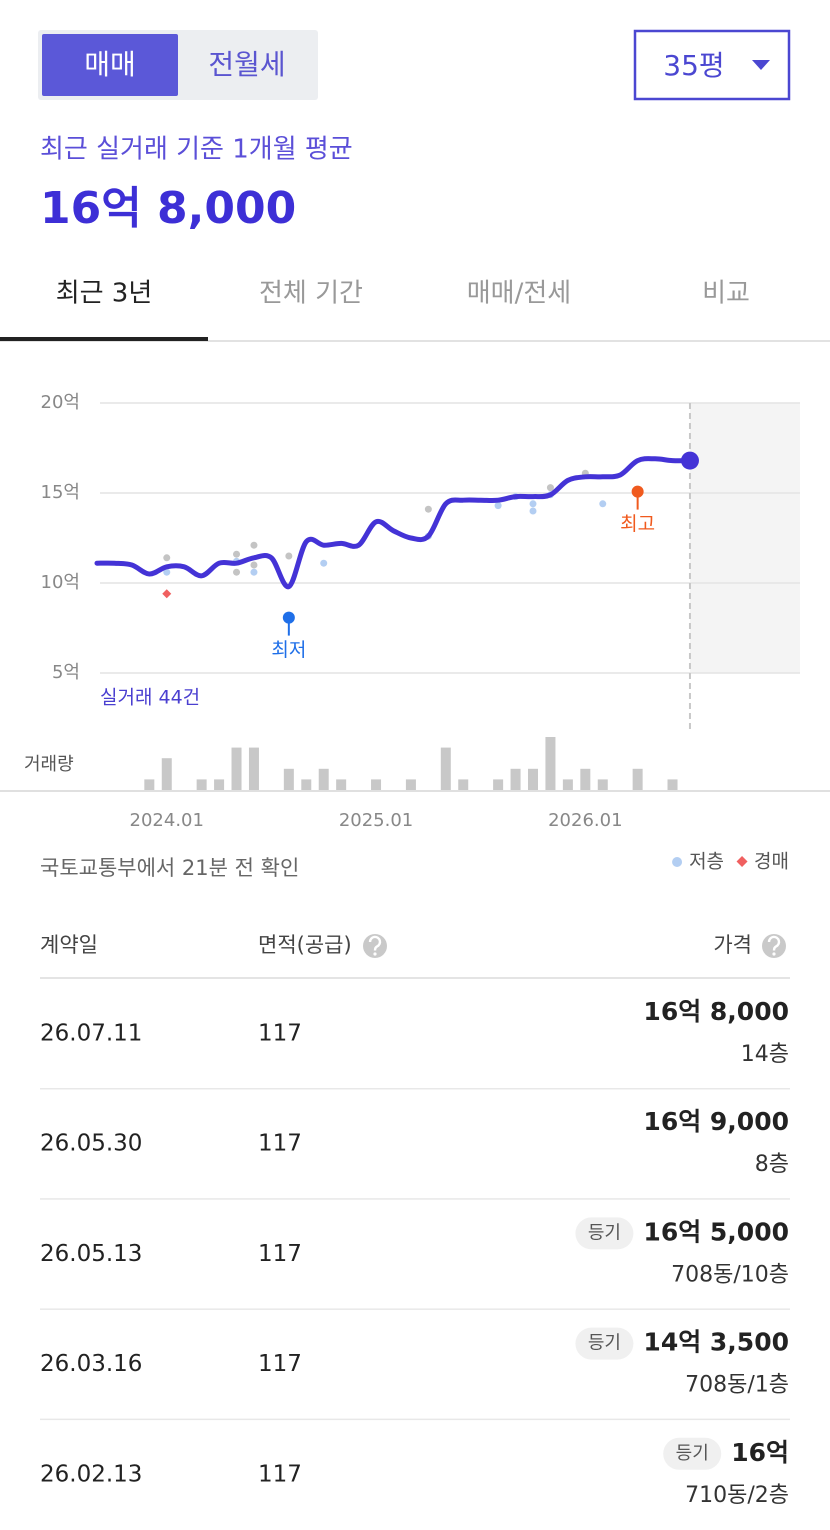 This screenshot has height=1530, width=830. Describe the element at coordinates (730, 1274) in the screenshot. I see `cell-detail: 708동/10층` at that location.